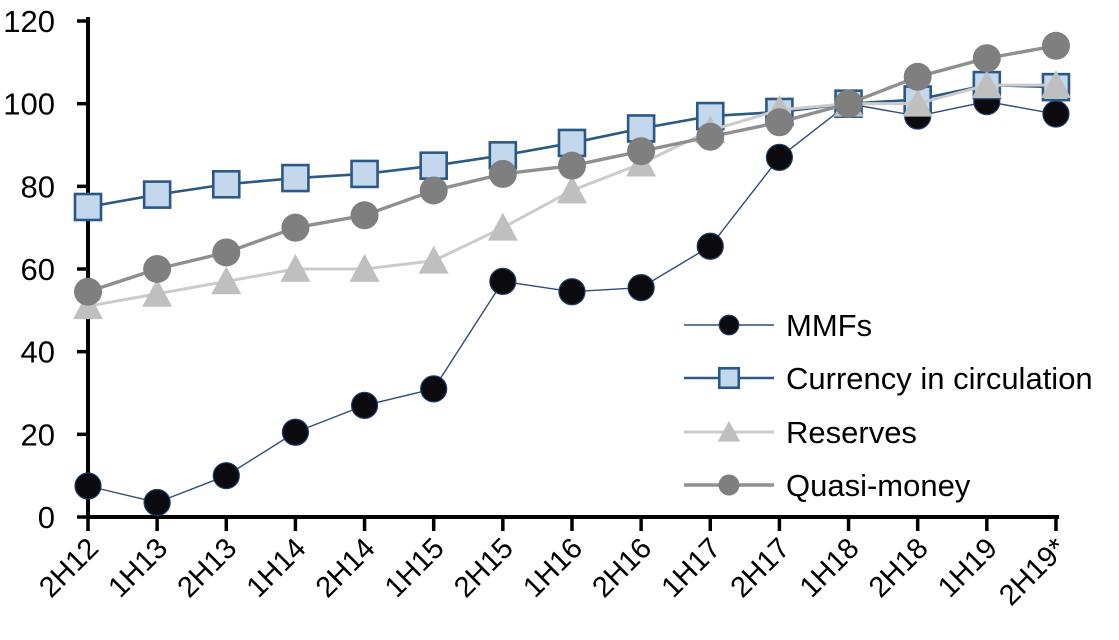  What do you see at coordinates (29, 104) in the screenshot?
I see `y-tick-label: 100` at bounding box center [29, 104].